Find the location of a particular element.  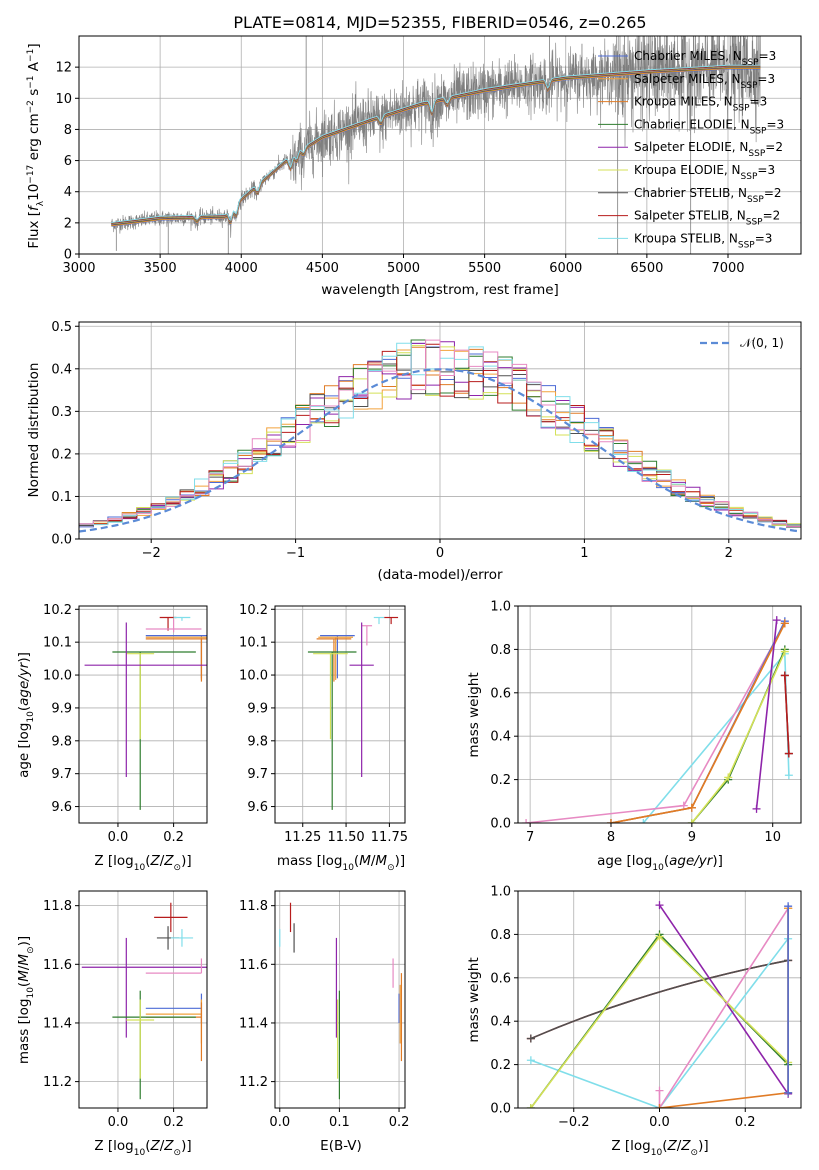

hist-ylabel: Normed distribution is located at coordinates (34, 430).